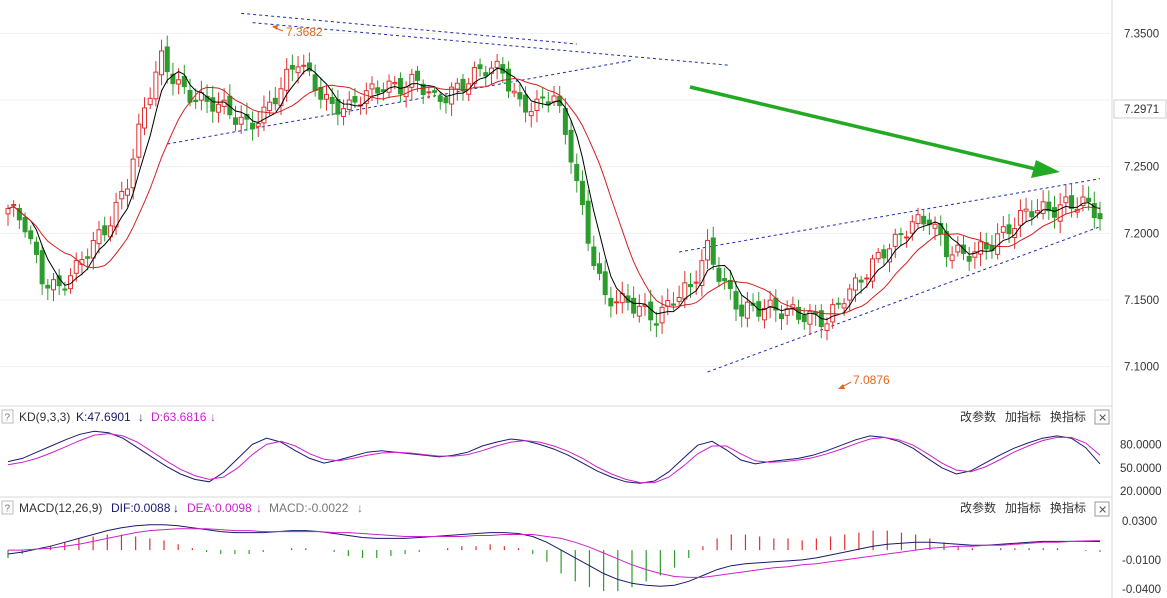 This screenshot has width=1167, height=598. I want to click on last-price-marker: 7.2971, so click(1140, 109).